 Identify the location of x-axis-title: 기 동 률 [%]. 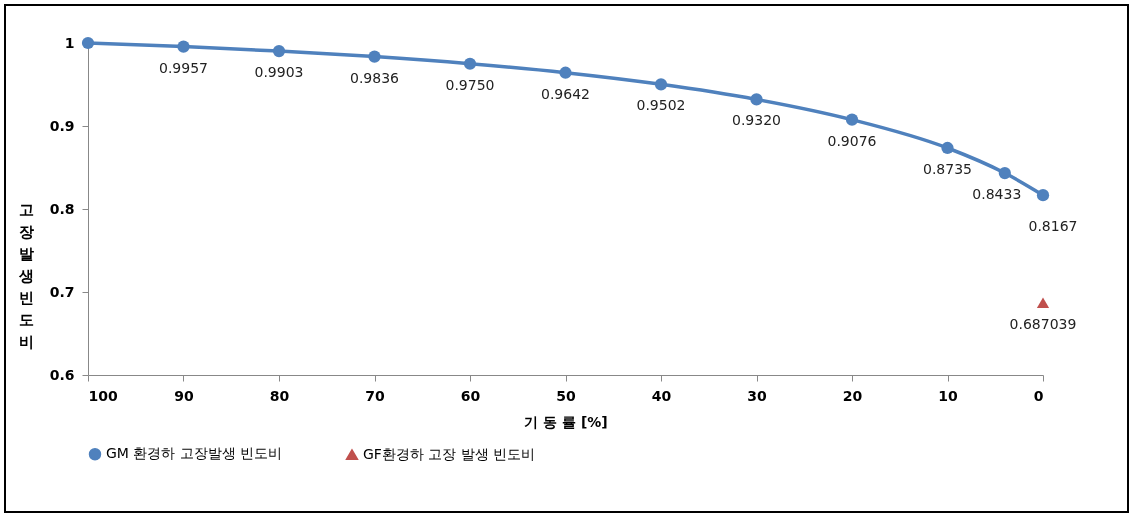
(566, 421).